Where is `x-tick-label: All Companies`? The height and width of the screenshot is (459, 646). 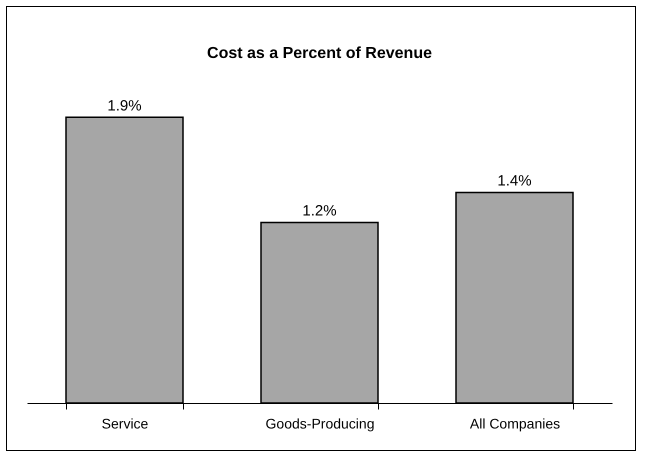
x-tick-label: All Companies is located at coordinates (515, 424).